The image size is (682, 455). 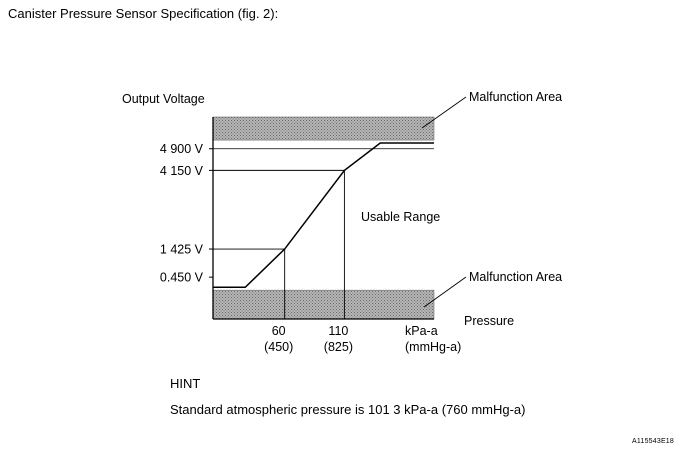 What do you see at coordinates (323, 215) in the screenshot?
I see `output-voltage-curve` at bounding box center [323, 215].